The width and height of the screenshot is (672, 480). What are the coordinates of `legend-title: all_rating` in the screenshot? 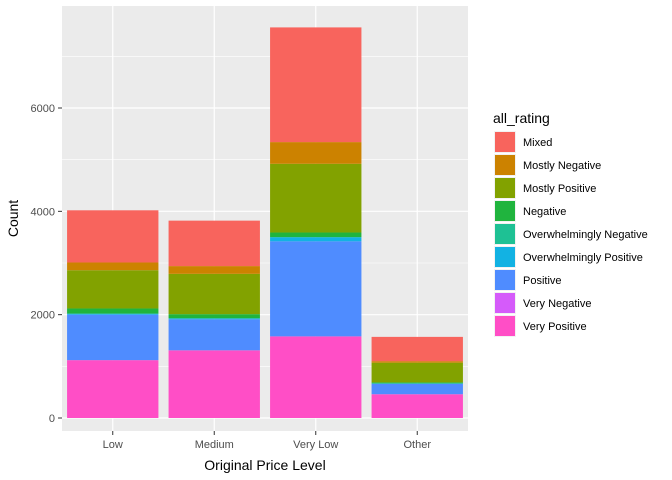 It's located at (521, 118).